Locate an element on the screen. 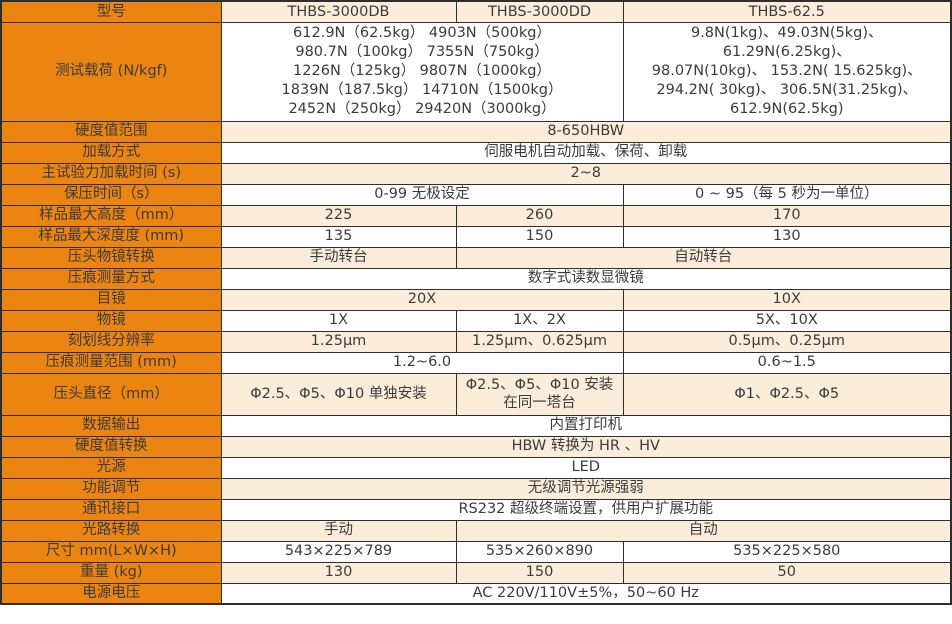 The height and width of the screenshot is (624, 952). cell-indenter-diam-dd: Φ2.5、Φ5、Φ10 安装 在同一塔台 is located at coordinates (539, 394).